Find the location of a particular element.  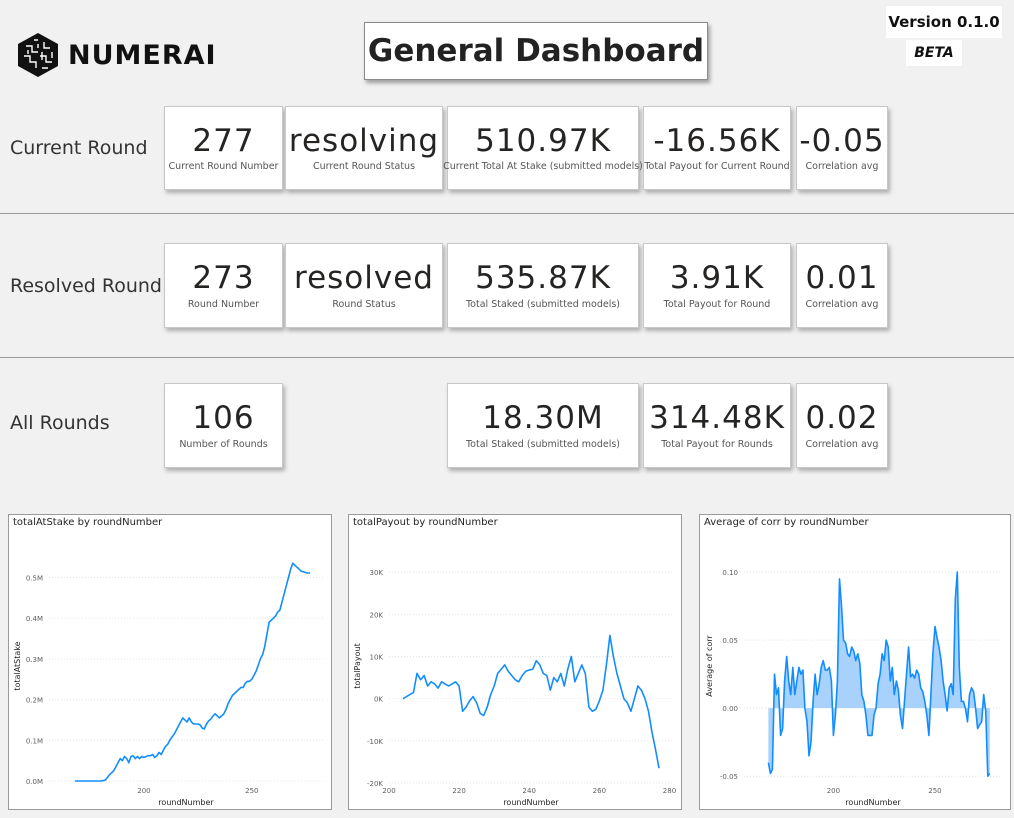

y-tick-label: 10K is located at coordinates (377, 658).